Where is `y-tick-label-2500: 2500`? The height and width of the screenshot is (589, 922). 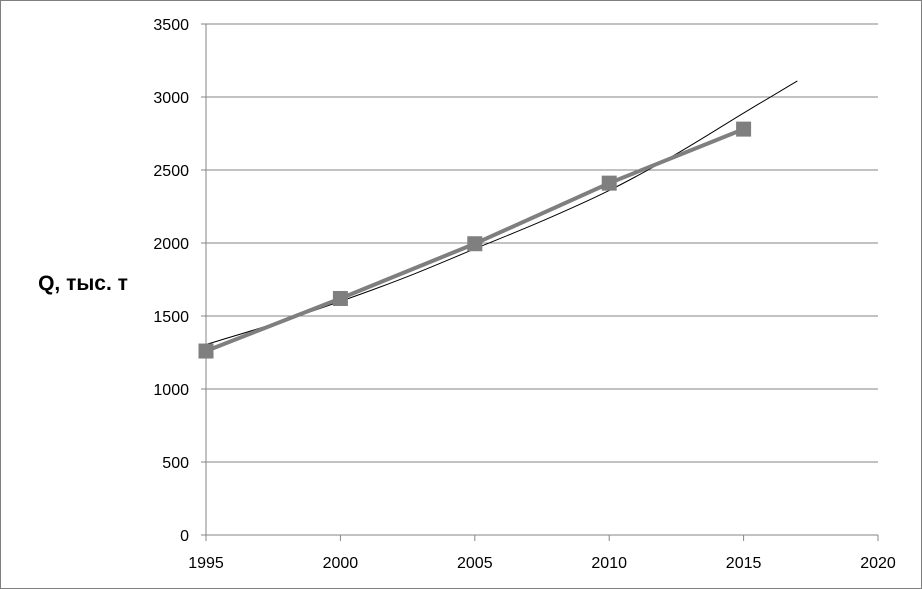
y-tick-label-2500: 2500 is located at coordinates (171, 171).